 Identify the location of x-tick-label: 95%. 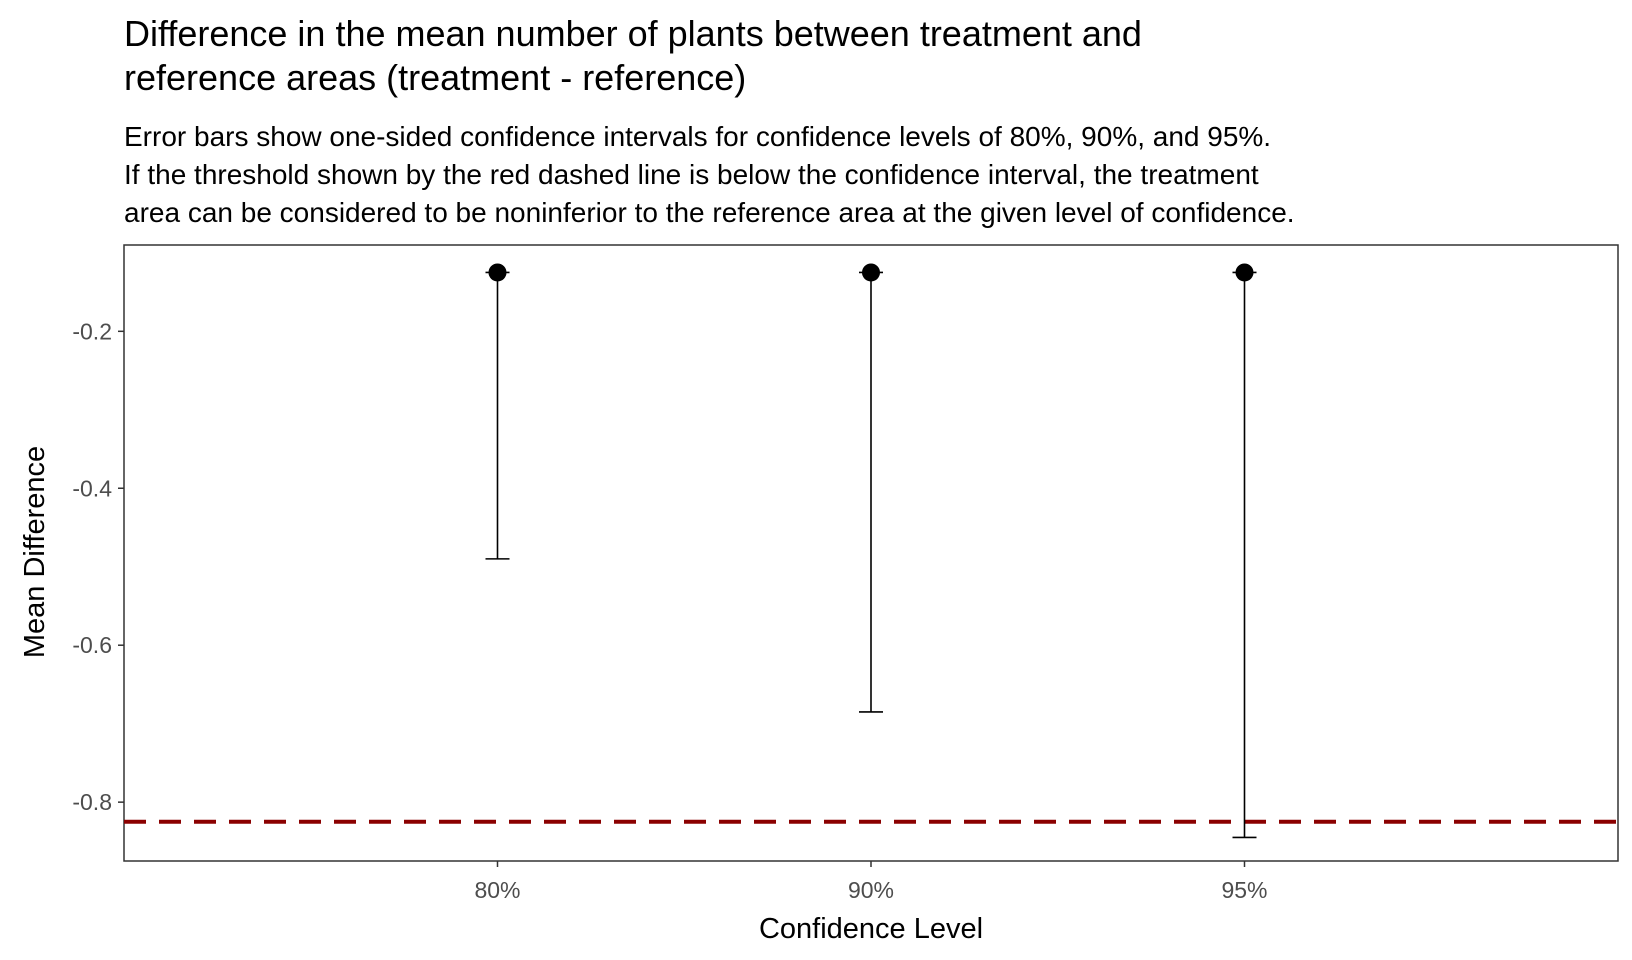
(1244, 890).